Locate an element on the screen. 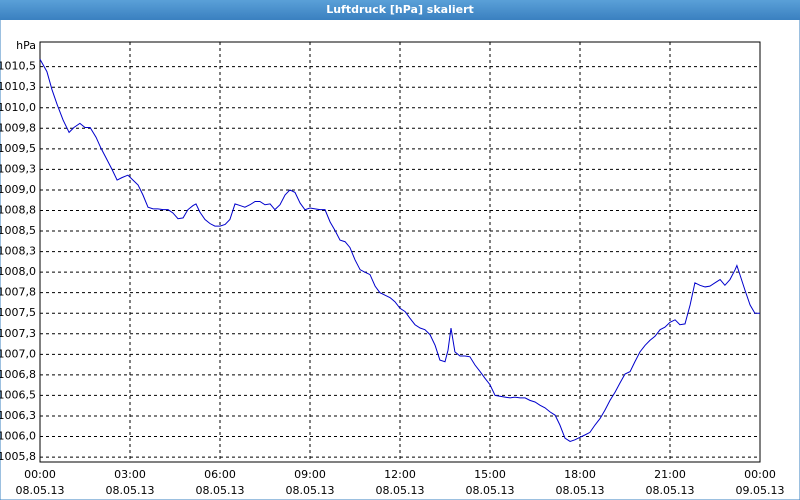  y-axis-label: hPa is located at coordinates (26, 45).